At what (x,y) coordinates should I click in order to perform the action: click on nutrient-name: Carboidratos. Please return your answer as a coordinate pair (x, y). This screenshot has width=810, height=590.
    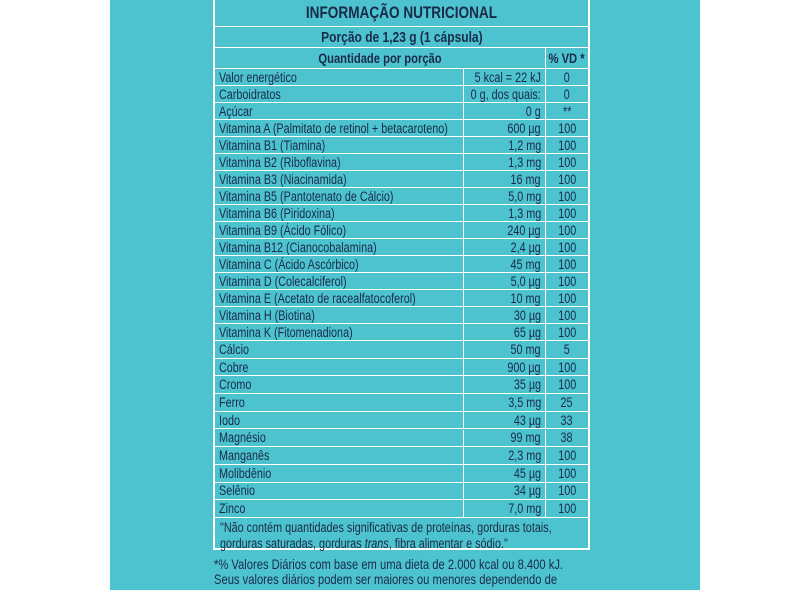
    Looking at the image, I should click on (250, 94).